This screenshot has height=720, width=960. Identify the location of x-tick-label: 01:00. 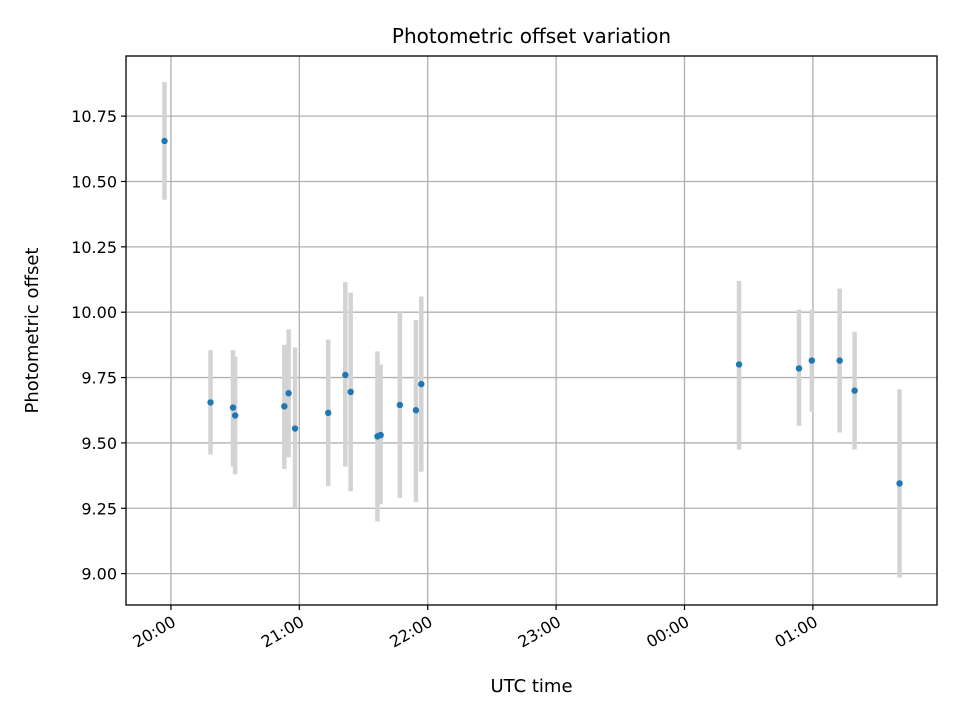
(795, 632).